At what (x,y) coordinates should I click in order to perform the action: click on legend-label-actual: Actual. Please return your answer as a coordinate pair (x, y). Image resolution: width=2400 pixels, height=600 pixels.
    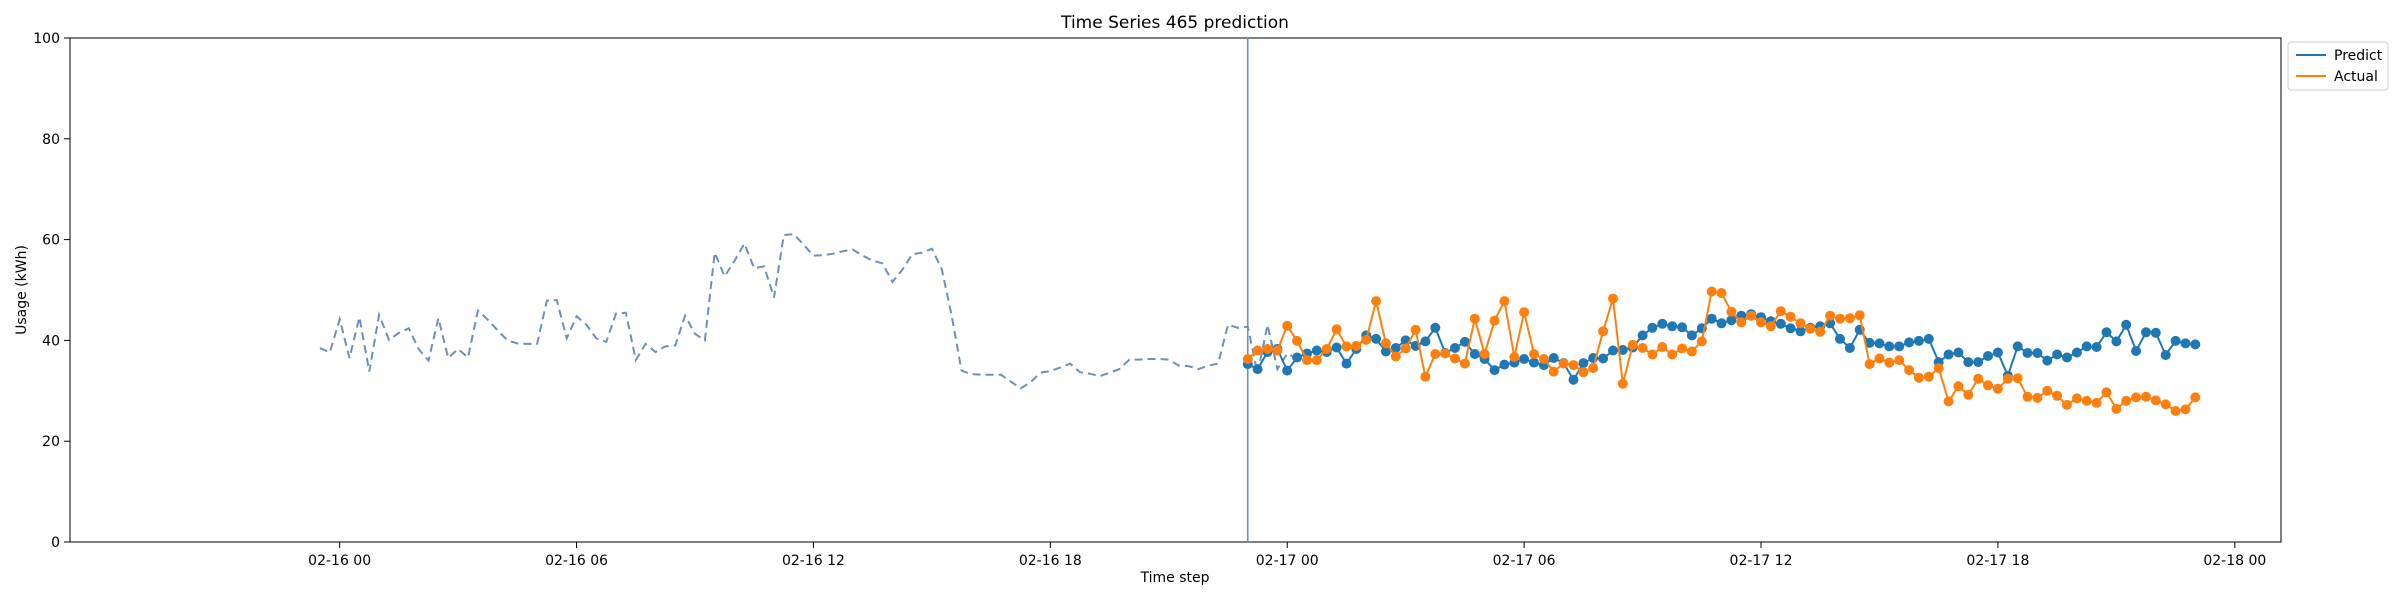
    Looking at the image, I should click on (2356, 77).